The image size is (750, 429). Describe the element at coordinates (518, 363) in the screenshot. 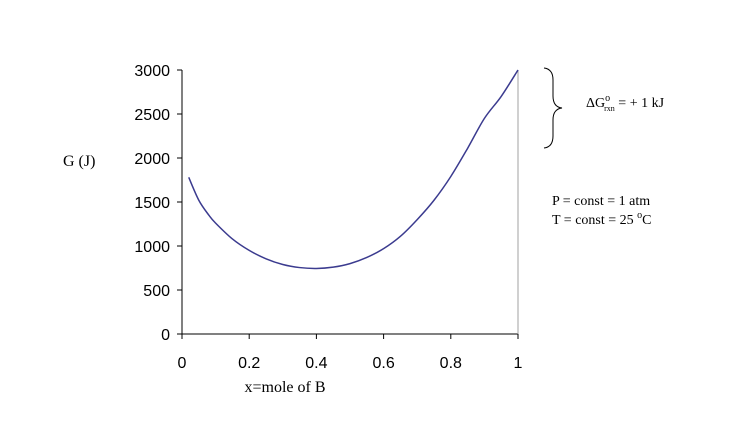

I see `x-tick-label: 1` at that location.